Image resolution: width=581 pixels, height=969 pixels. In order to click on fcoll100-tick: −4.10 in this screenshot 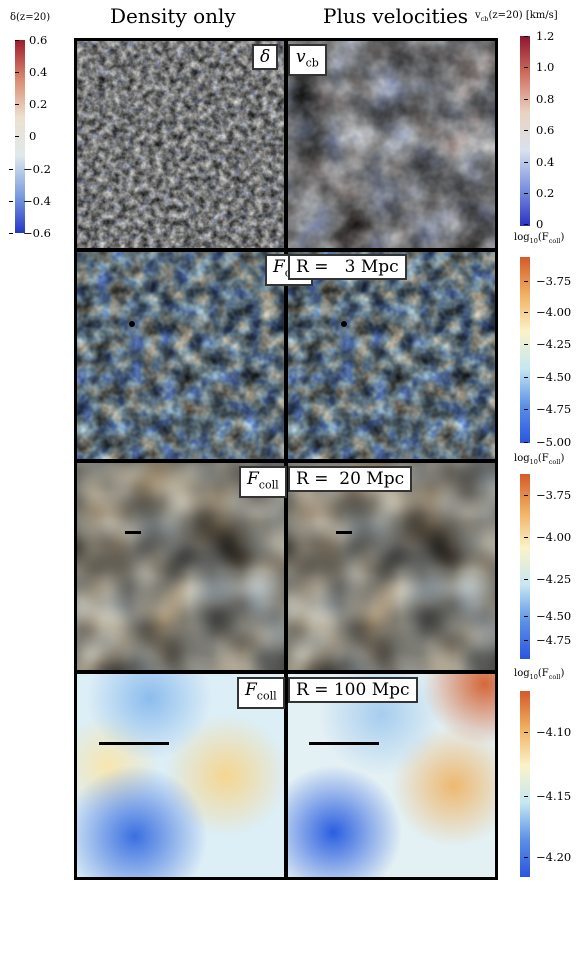, I will do `click(547, 732)`.